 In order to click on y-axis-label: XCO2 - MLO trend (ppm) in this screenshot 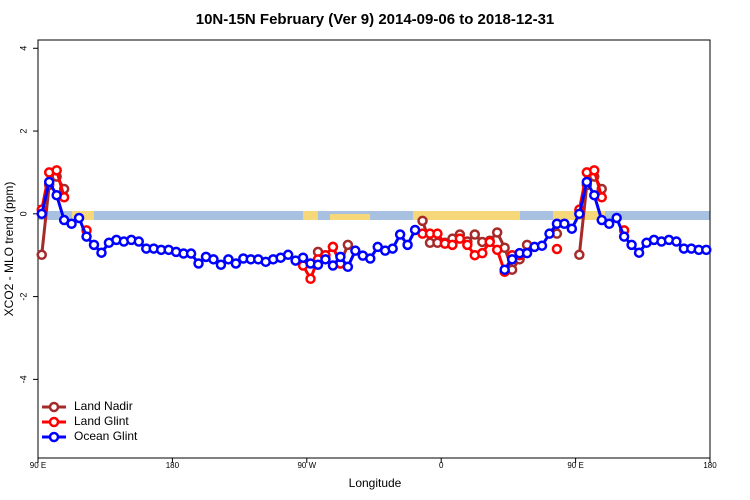, I will do `click(9, 249)`.